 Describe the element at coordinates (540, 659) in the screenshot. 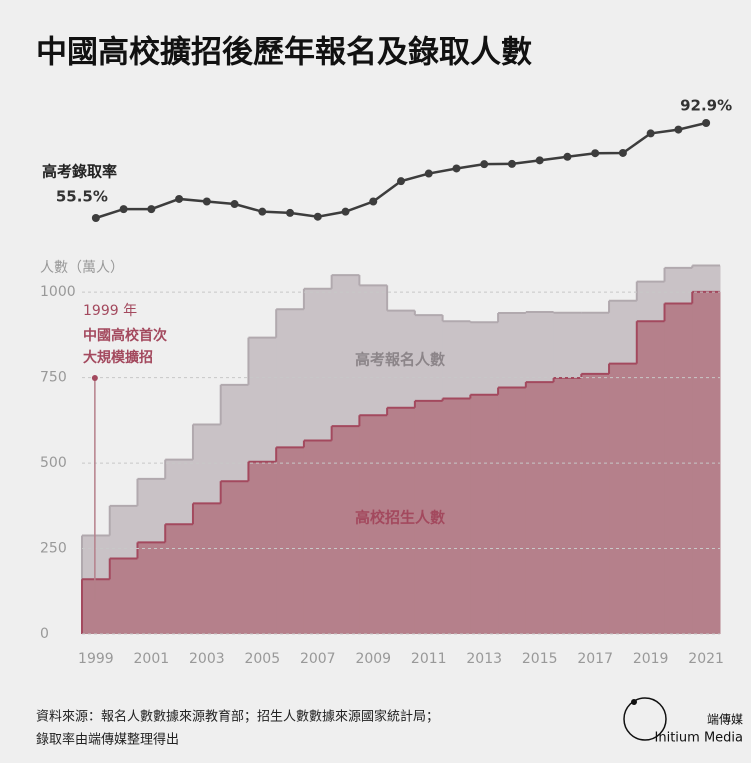

I see `x-tick-label: 2015` at that location.